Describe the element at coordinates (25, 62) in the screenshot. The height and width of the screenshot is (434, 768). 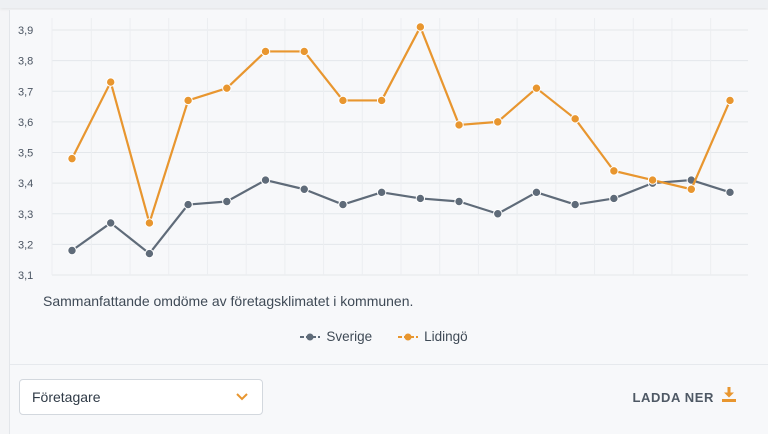
I see `y-tick-label: 3,8` at that location.